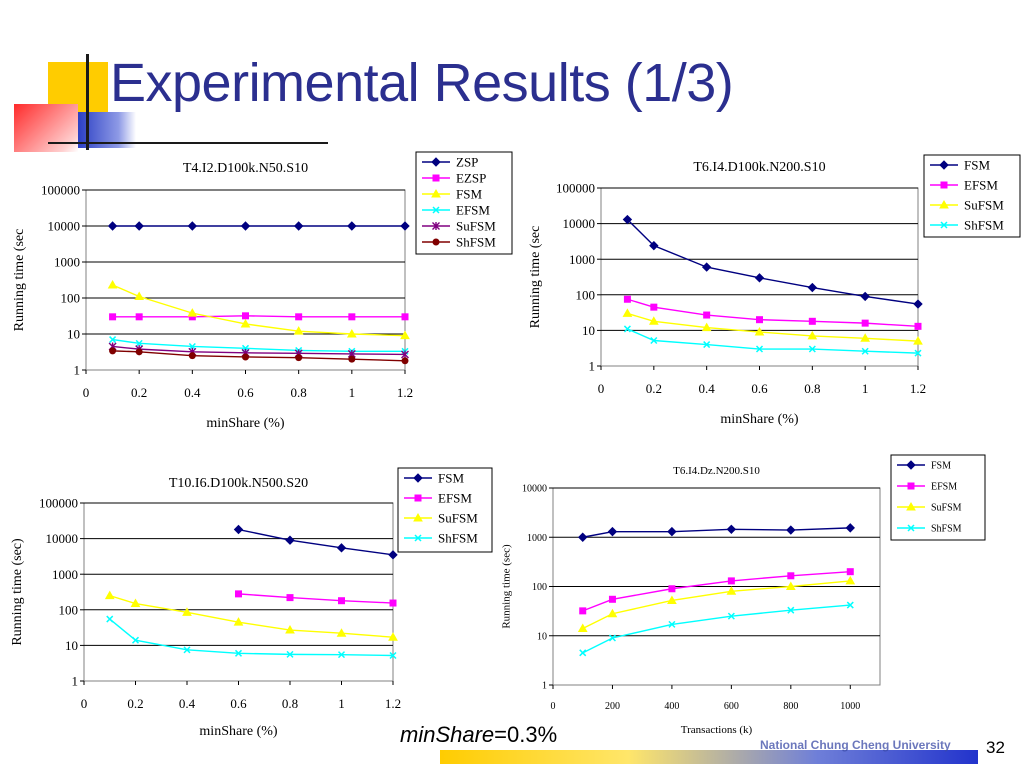 This screenshot has height=768, width=1024. Describe the element at coordinates (526, 734) in the screenshot. I see `caption-value: =0.3%` at that location.